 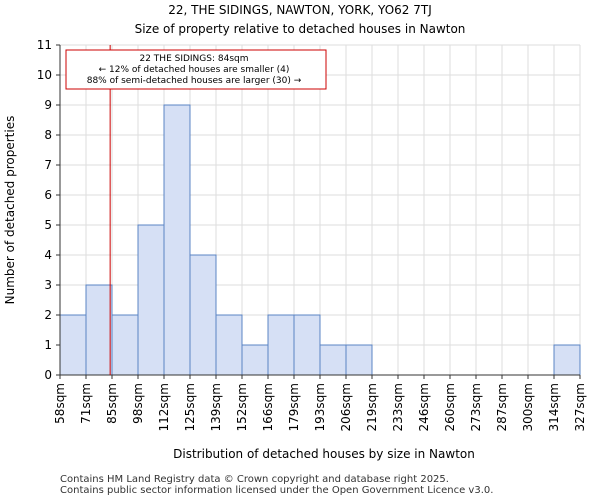 I want to click on x-tick-label: 193sqm, so click(x=320, y=407).